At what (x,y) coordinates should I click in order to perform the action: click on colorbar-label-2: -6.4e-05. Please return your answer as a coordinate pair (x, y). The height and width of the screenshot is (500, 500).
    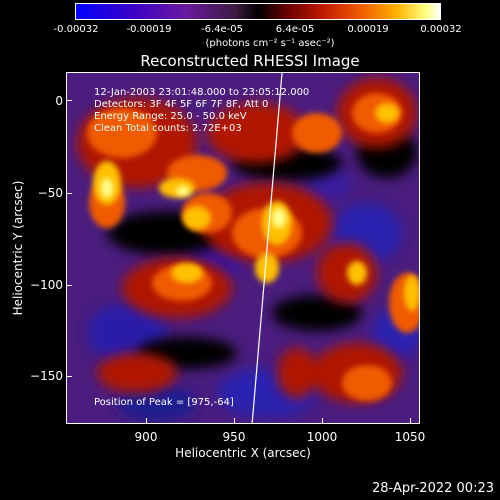
    Looking at the image, I should click on (222, 29).